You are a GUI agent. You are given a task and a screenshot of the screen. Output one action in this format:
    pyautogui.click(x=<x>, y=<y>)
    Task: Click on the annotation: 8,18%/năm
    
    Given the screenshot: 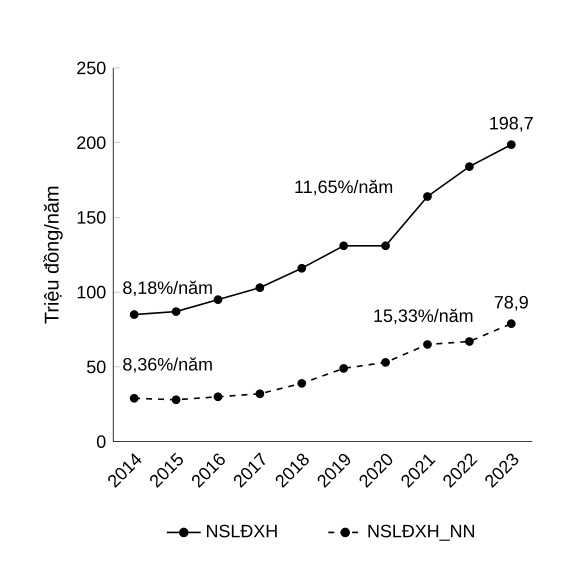 What is the action you would take?
    pyautogui.click(x=167, y=288)
    